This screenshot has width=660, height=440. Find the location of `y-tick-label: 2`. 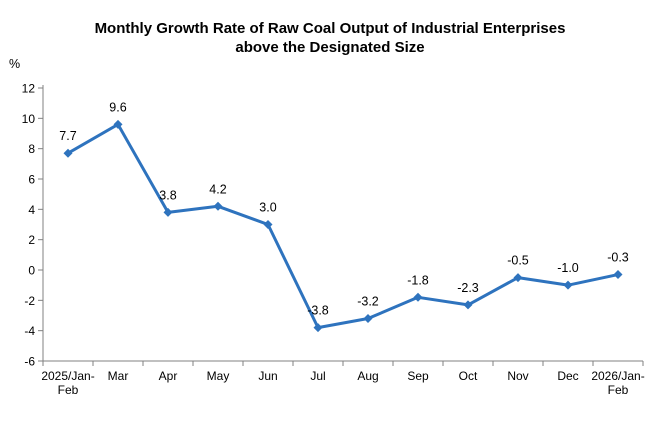

y-tick-label: 2 is located at coordinates (31, 240).